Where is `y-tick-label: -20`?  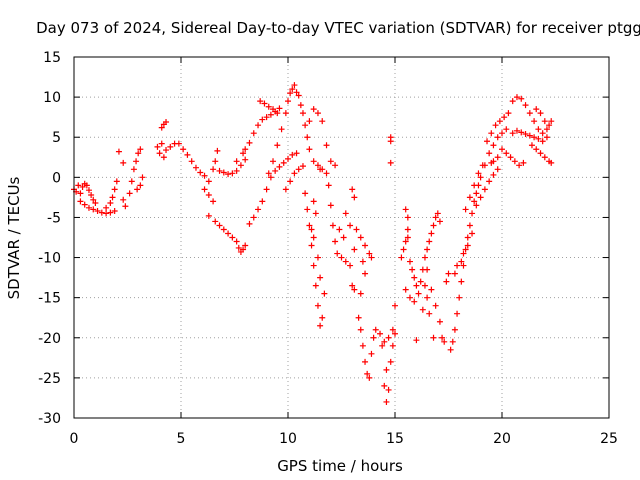
y-tick-label: -20 is located at coordinates (49, 339).